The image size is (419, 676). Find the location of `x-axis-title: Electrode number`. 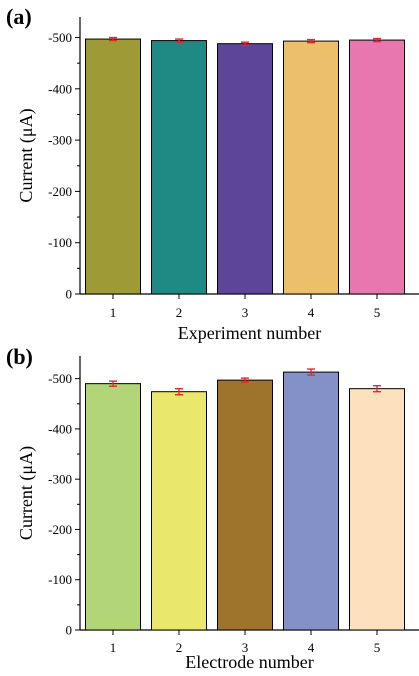

x-axis-title: Electrode number is located at coordinates (249, 662).